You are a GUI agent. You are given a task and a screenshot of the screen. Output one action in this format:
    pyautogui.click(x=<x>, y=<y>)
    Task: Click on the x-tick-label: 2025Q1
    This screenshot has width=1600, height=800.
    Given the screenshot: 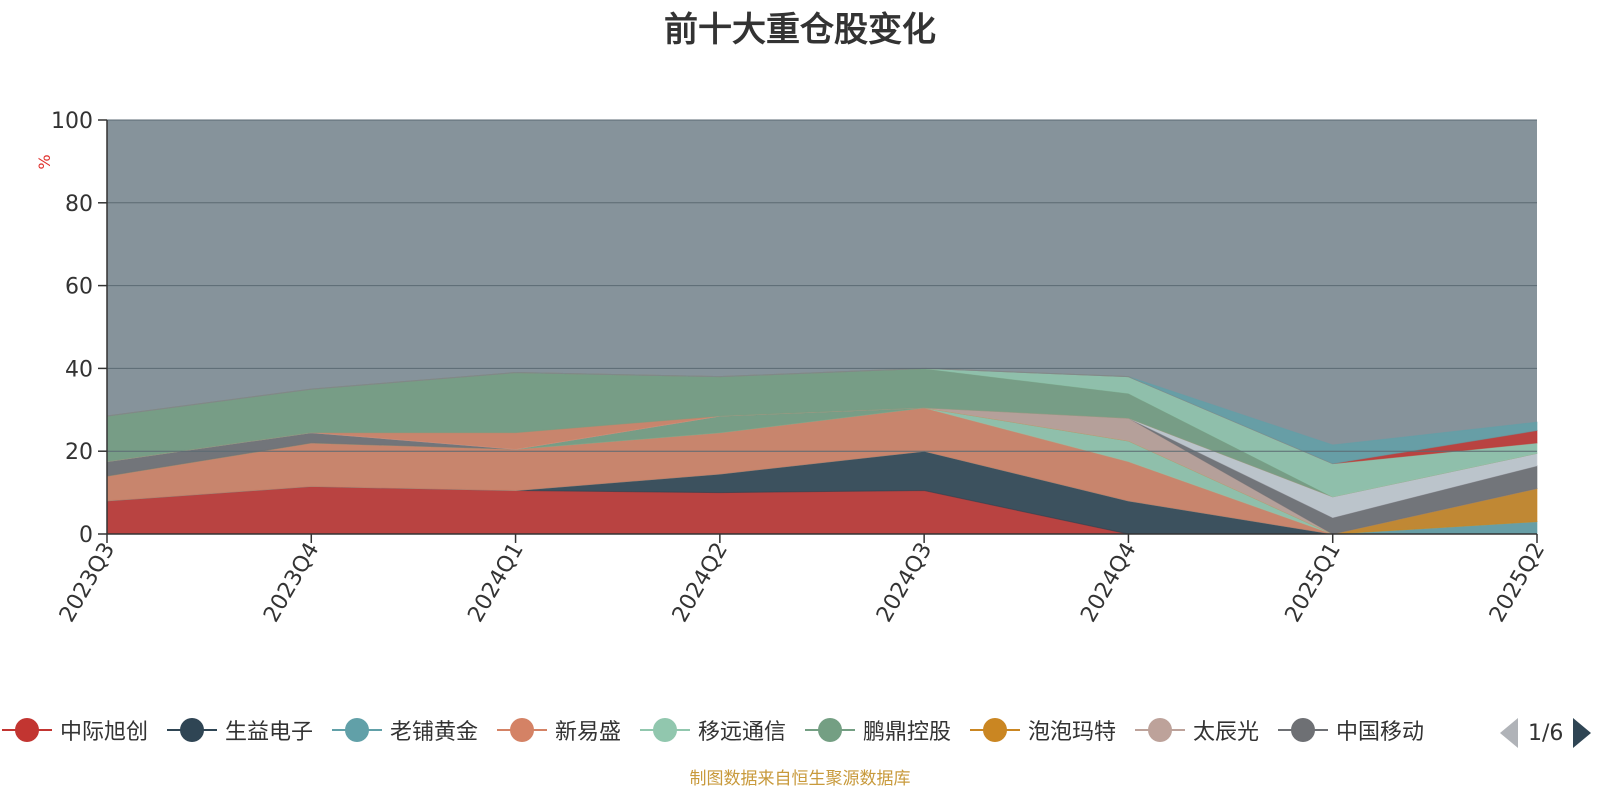 What is the action you would take?
    pyautogui.click(x=1313, y=583)
    